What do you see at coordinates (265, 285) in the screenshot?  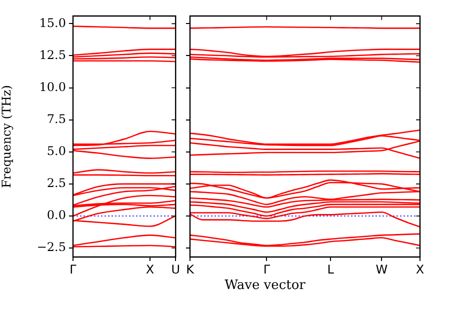 I see `x-axis-title: Wave vector` at bounding box center [265, 285].